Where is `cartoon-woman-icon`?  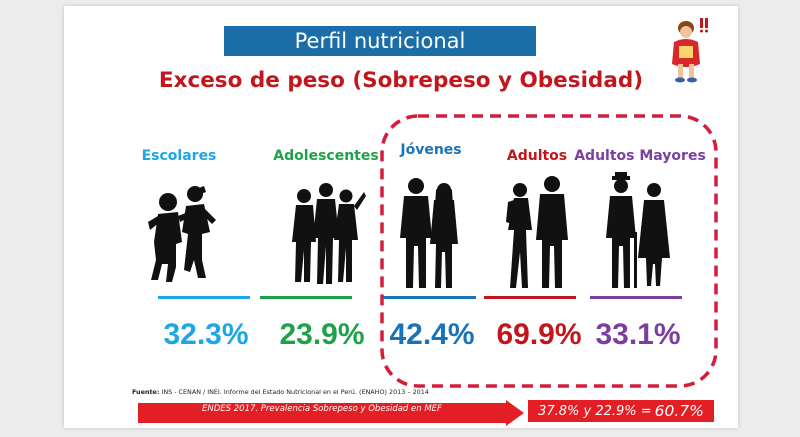
cartoon-woman-icon is located at coordinates (689, 50).